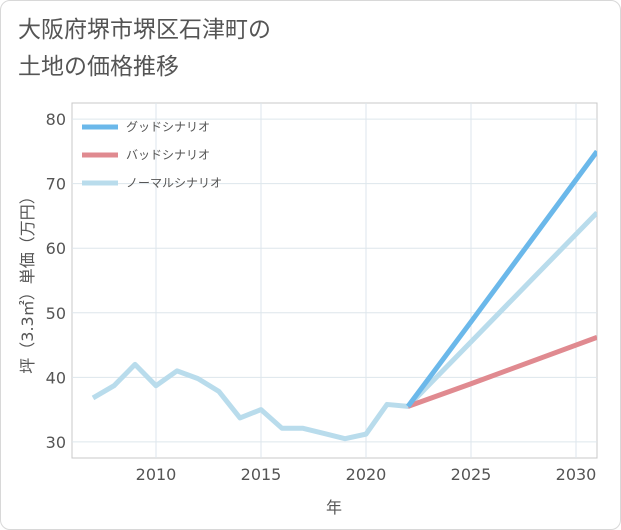 The width and height of the screenshot is (621, 530). I want to click on x-tick-label: 2010, so click(156, 474).